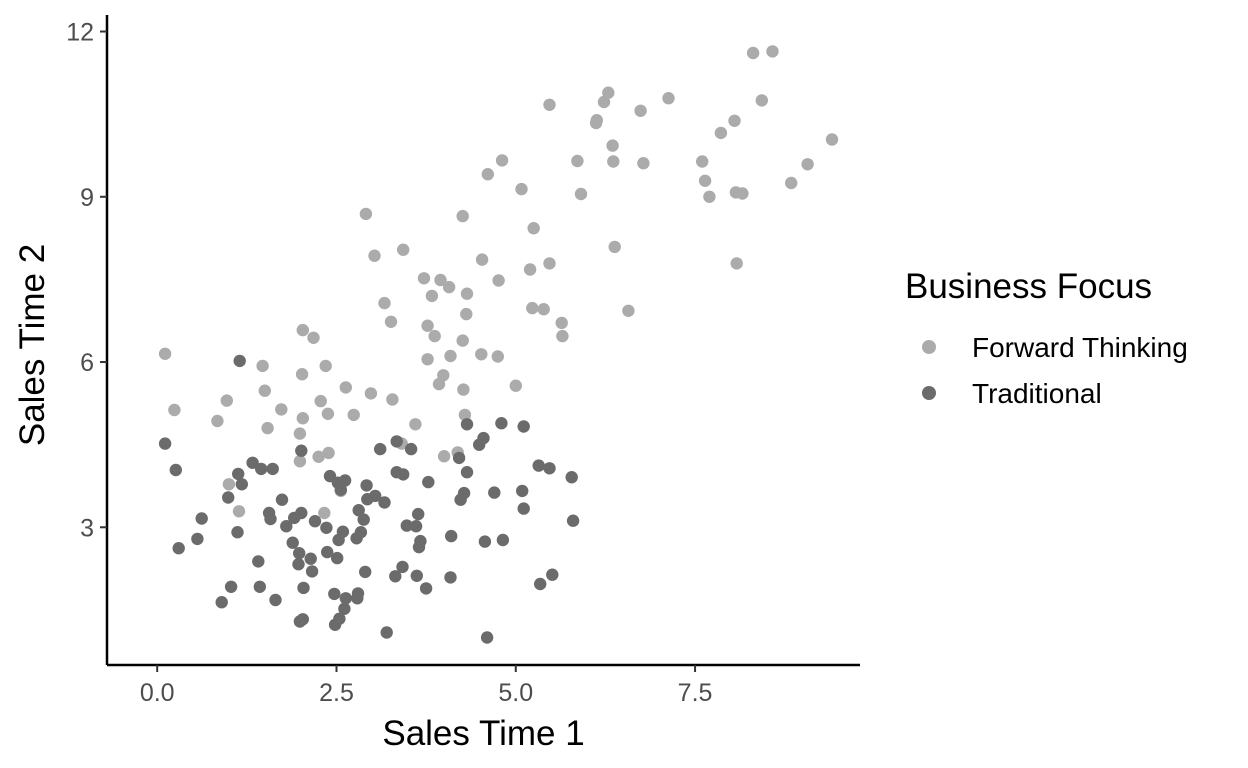 Image resolution: width=1248 pixels, height=768 pixels. I want to click on x-tick-label: 7.5, so click(695, 693).